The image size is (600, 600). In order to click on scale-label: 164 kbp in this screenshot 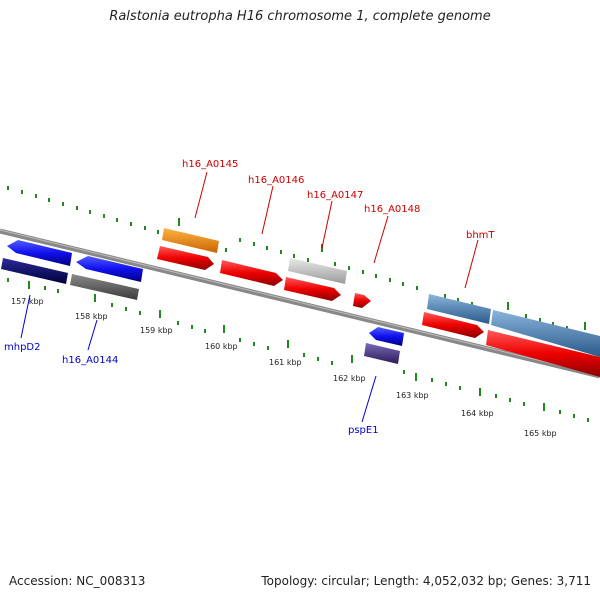, I will do `click(477, 413)`.